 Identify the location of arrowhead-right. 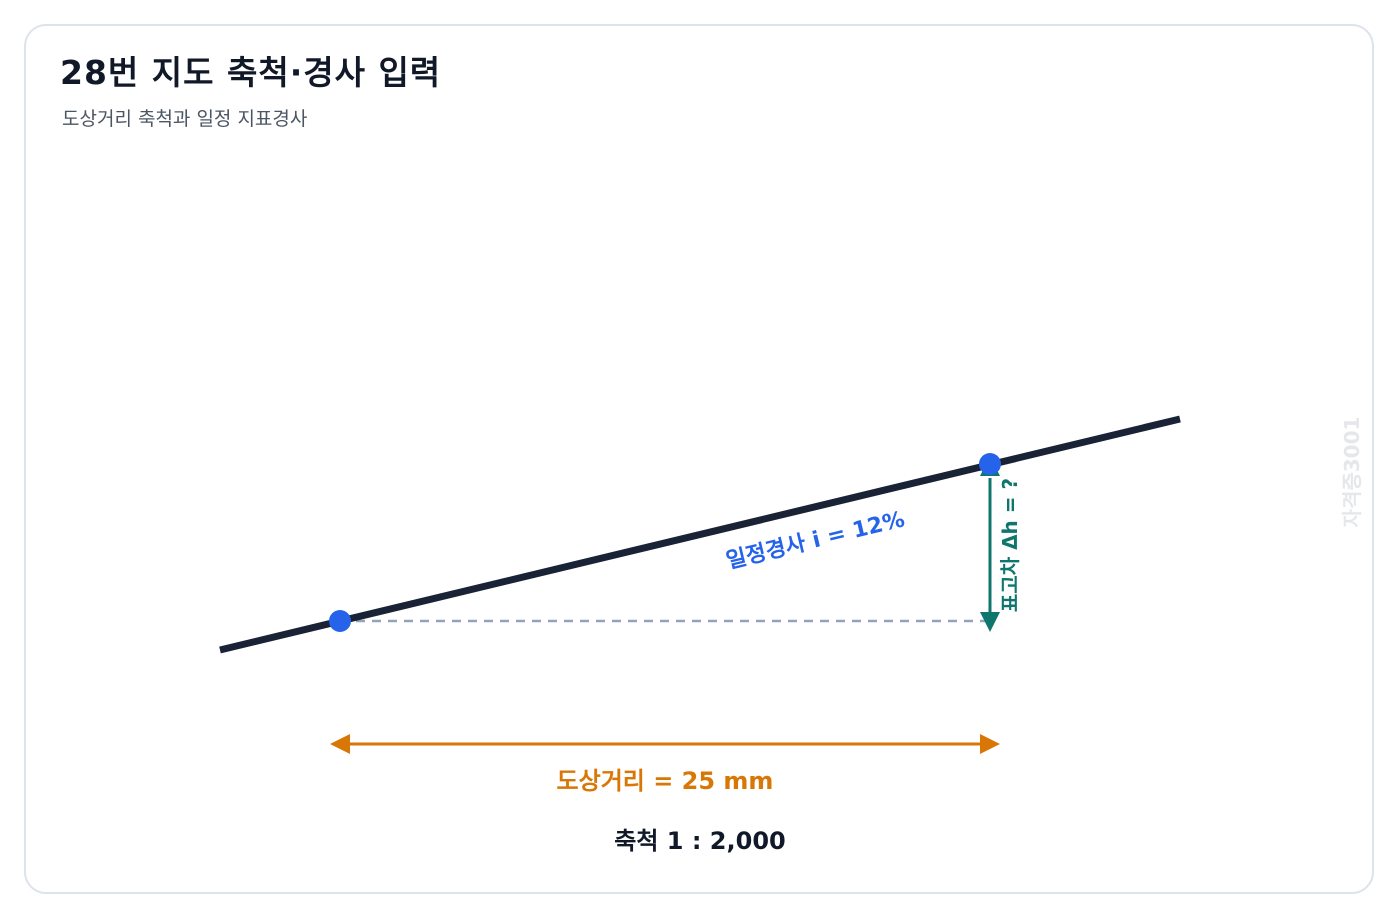
(990, 744).